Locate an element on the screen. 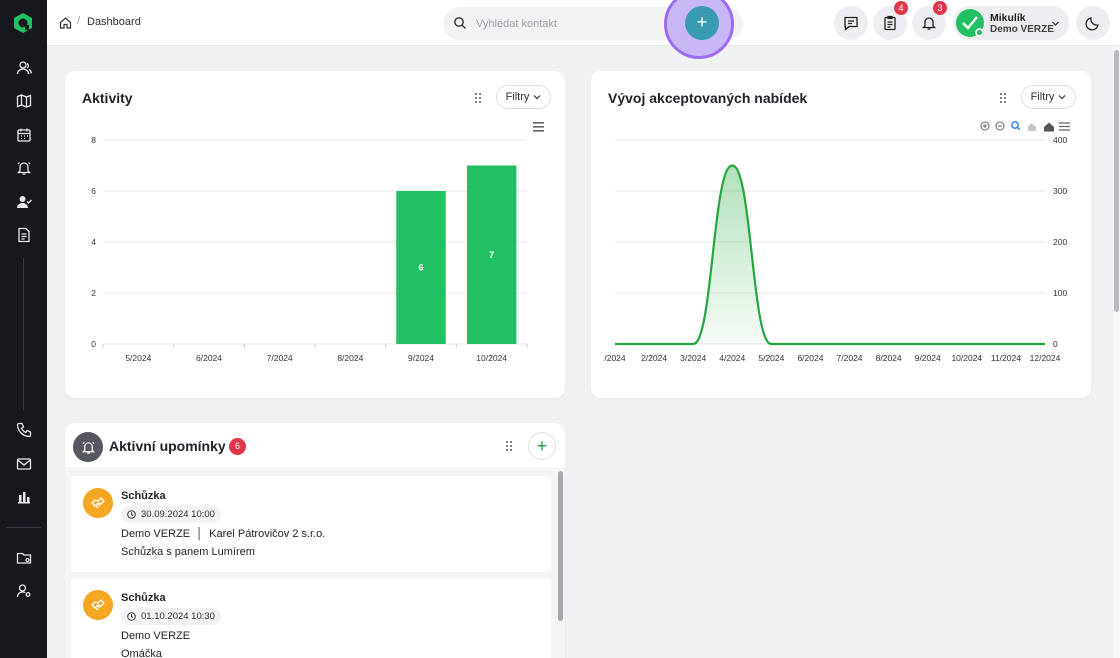 This screenshot has width=1120, height=658. reminders-header: Aktivní upomínky 6 + is located at coordinates (315, 446).